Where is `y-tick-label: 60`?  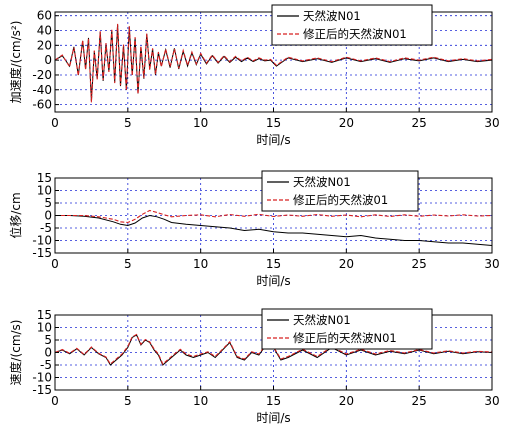 y-tick-label: 60 is located at coordinates (44, 16).